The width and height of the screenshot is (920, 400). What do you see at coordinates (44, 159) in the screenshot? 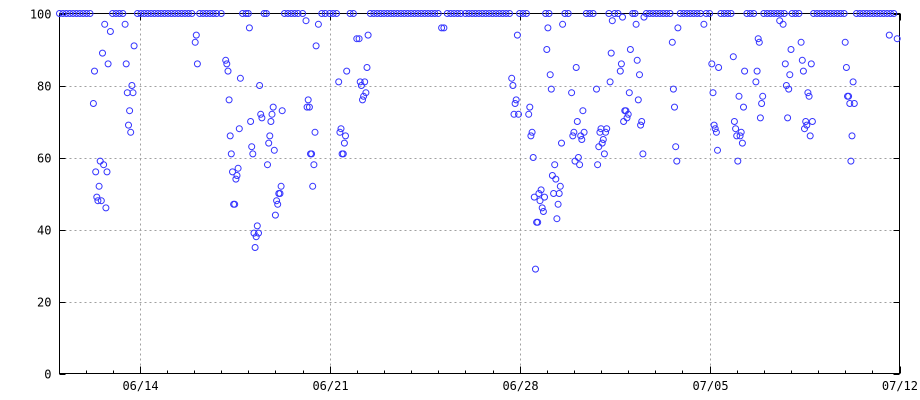
I see `y-tick-label: 60` at bounding box center [44, 159].